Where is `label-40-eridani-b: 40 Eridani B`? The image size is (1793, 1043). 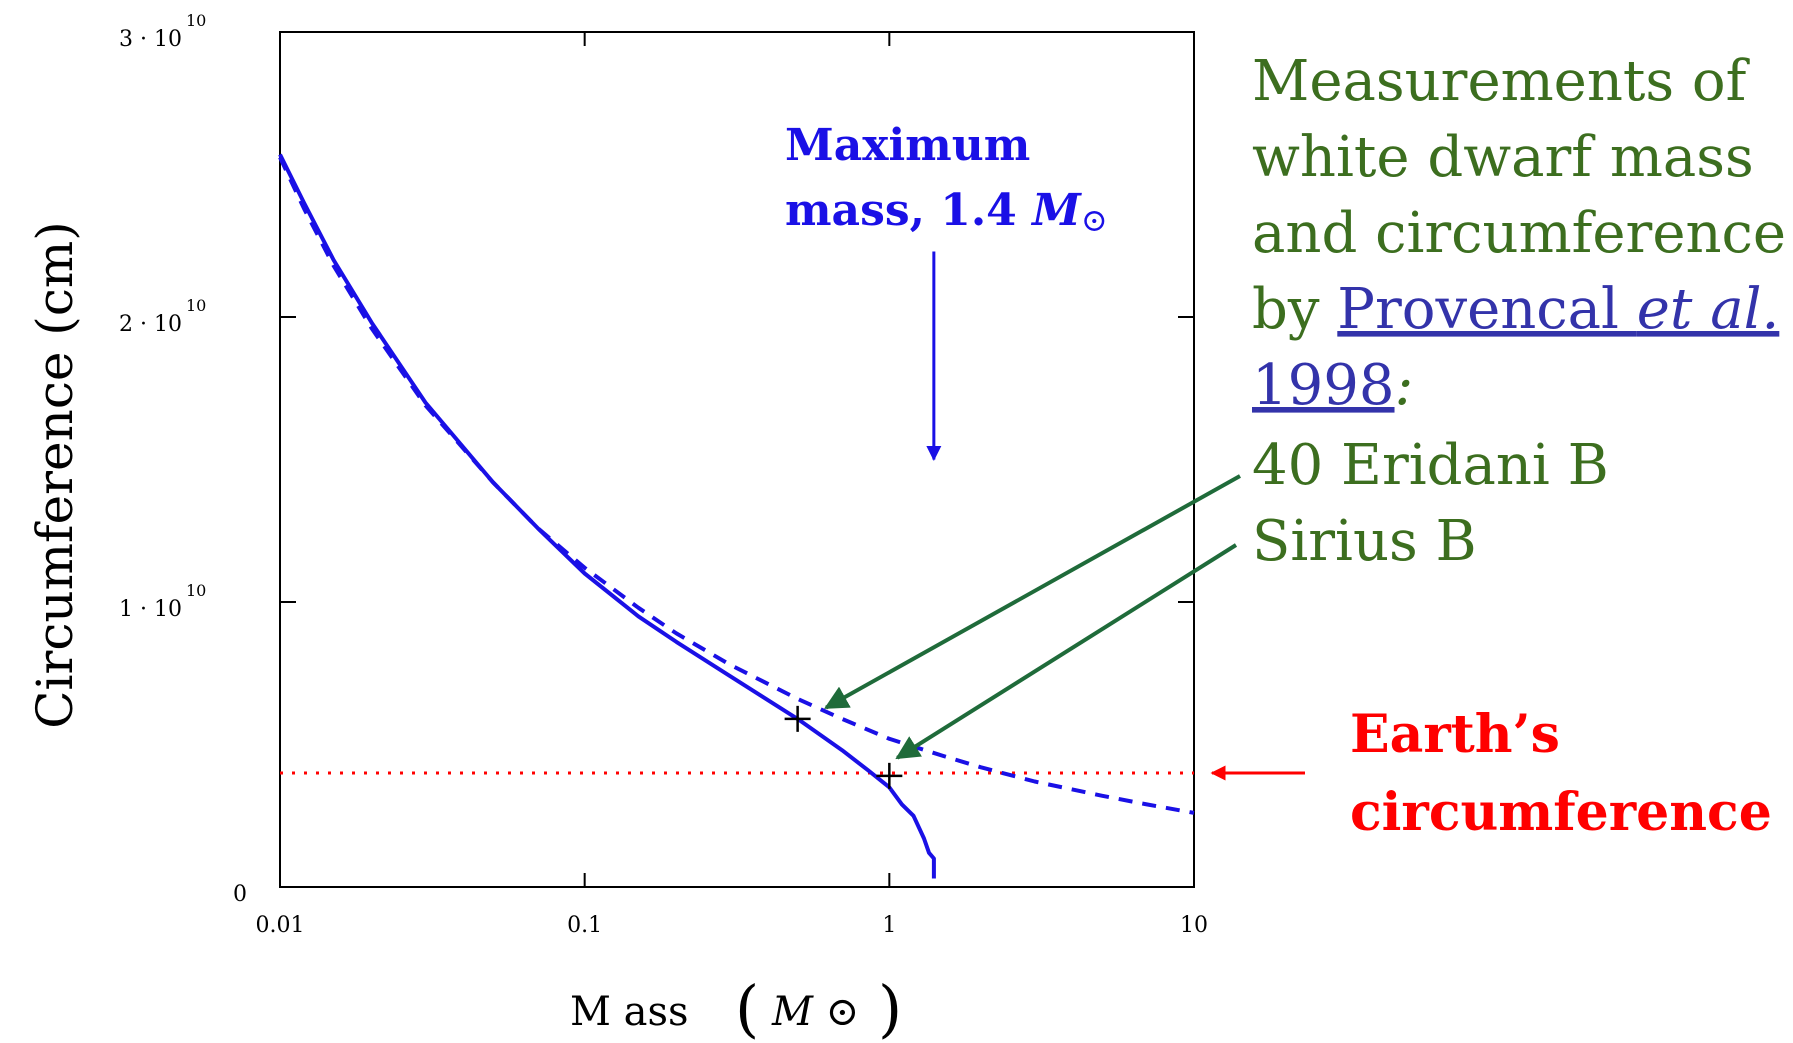 label-40-eridani-b: 40 Eridani B is located at coordinates (1430, 465).